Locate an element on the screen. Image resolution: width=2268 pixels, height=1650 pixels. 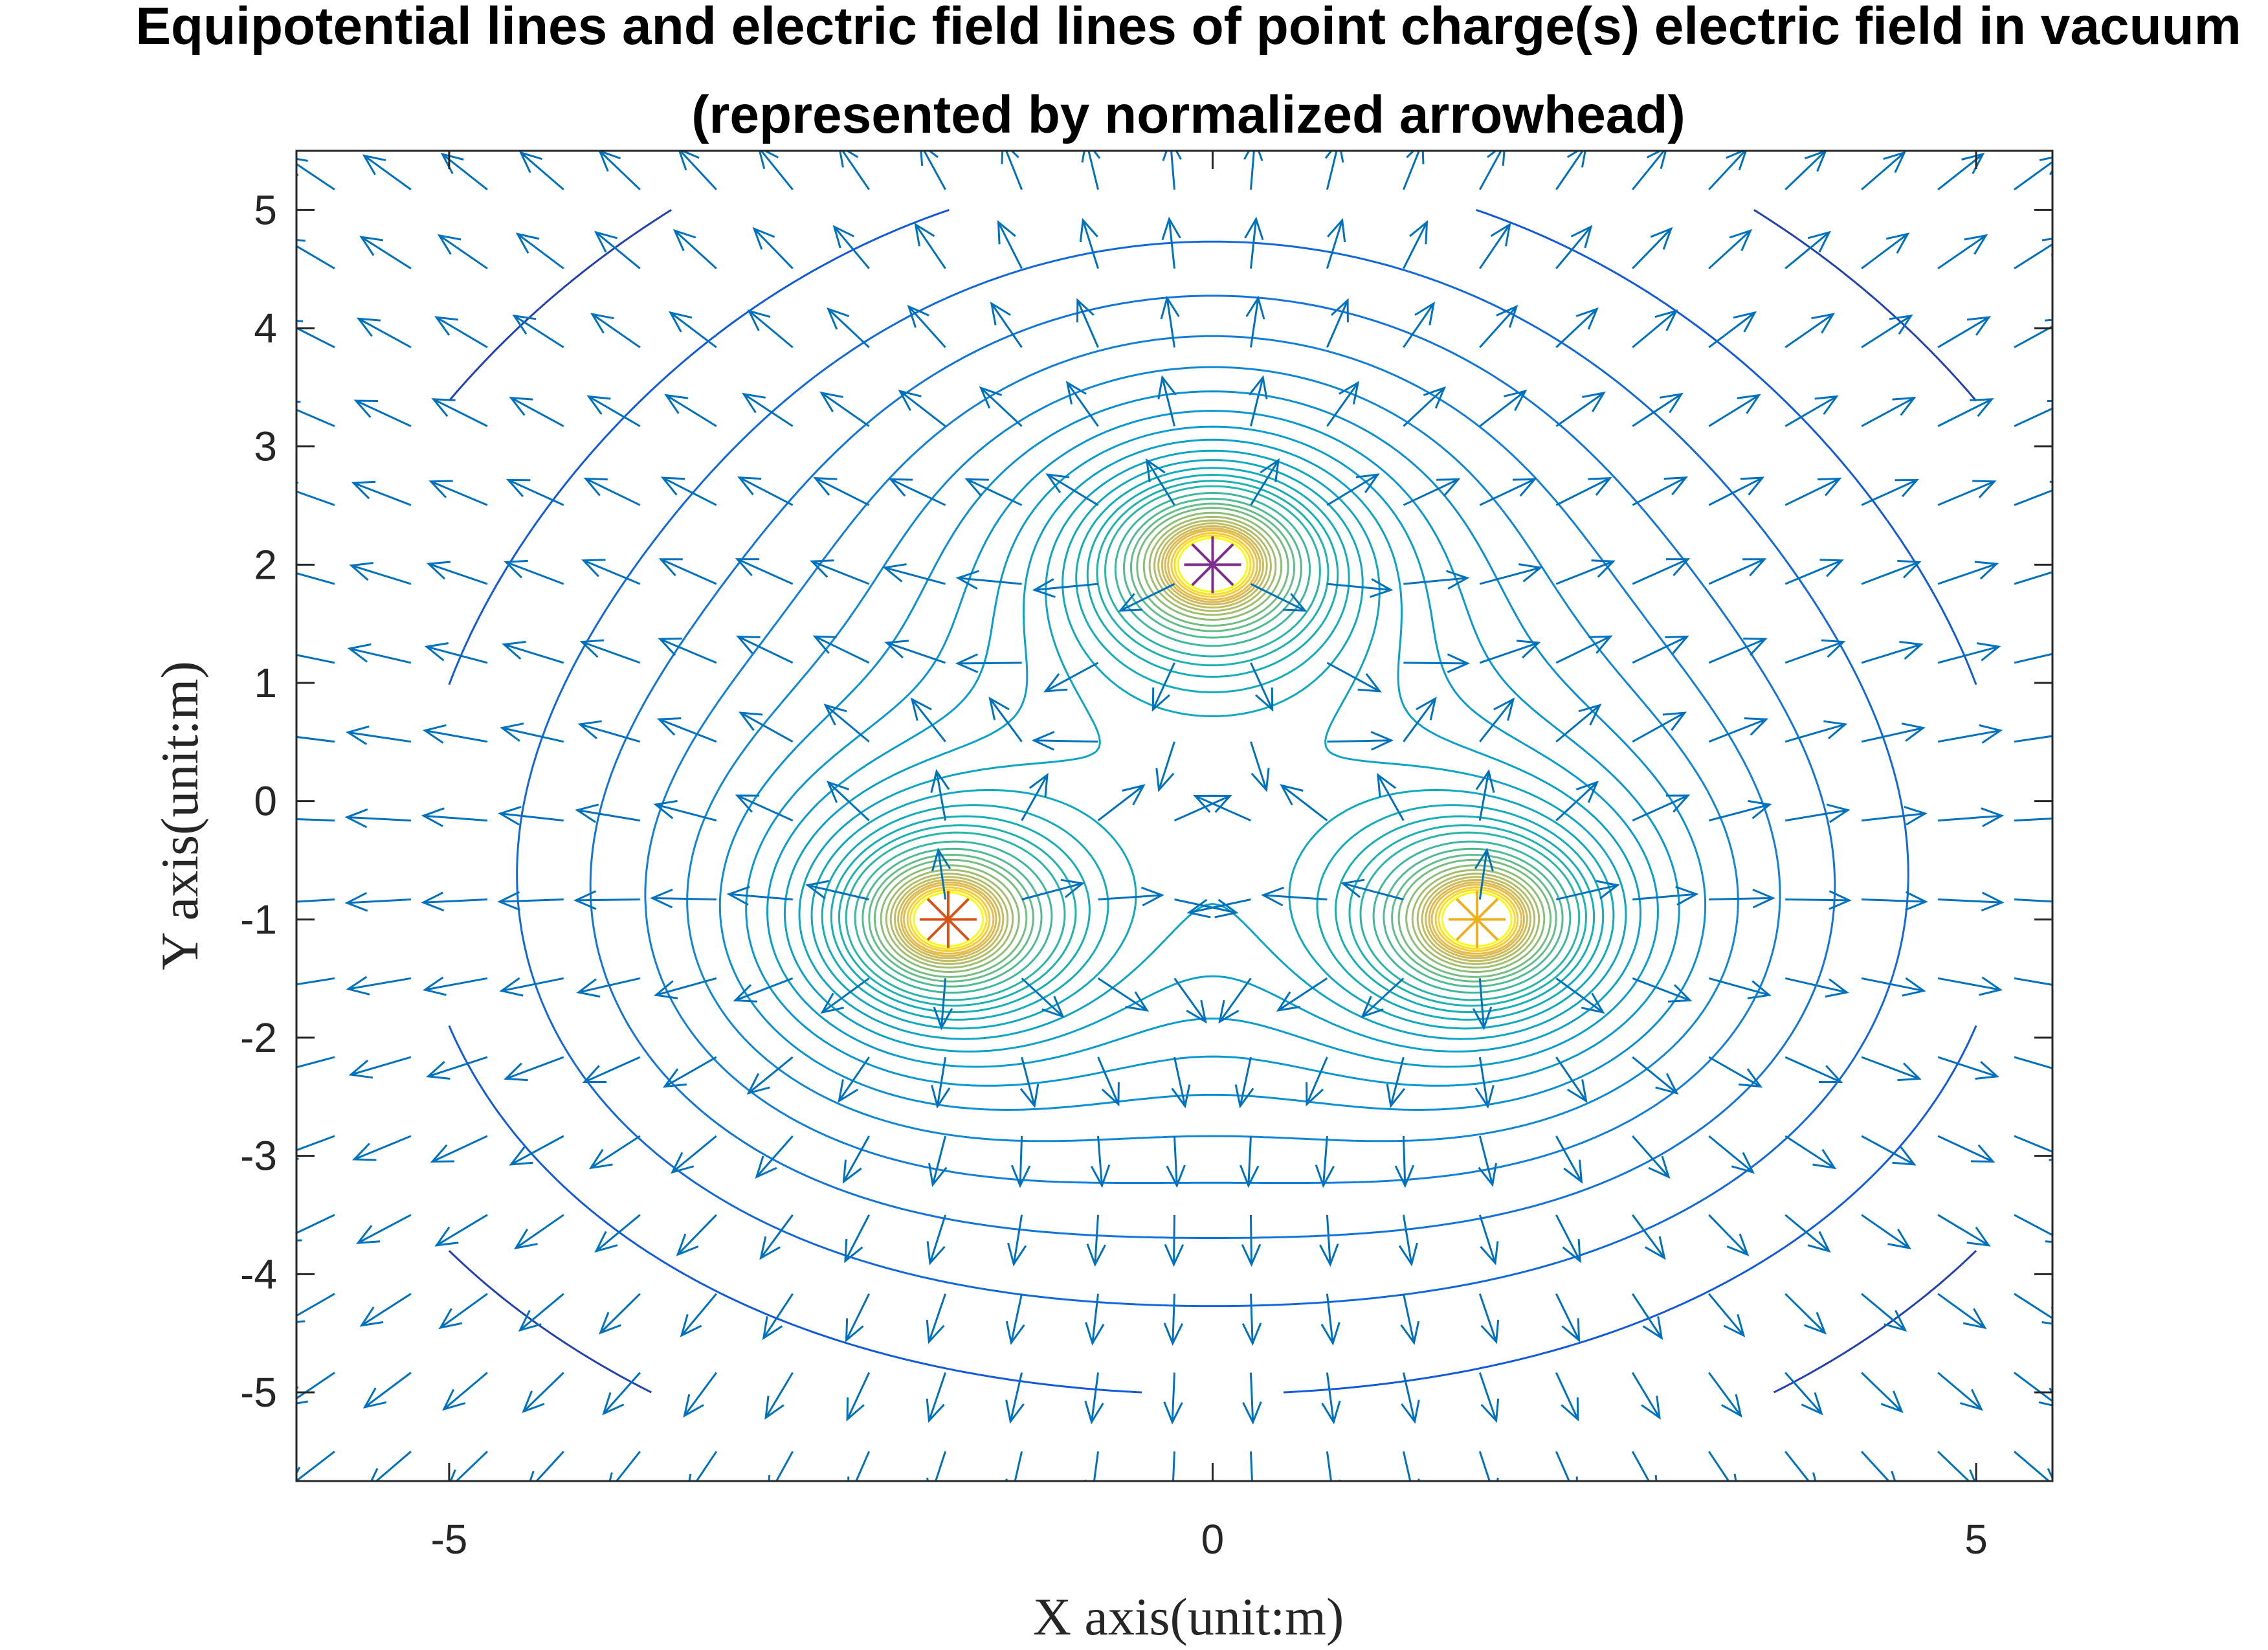
charge-marker is located at coordinates (1477, 919).